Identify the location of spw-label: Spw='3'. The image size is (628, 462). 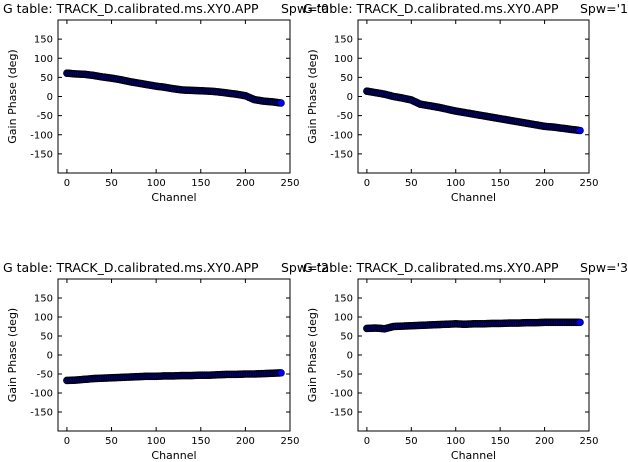
(604, 267).